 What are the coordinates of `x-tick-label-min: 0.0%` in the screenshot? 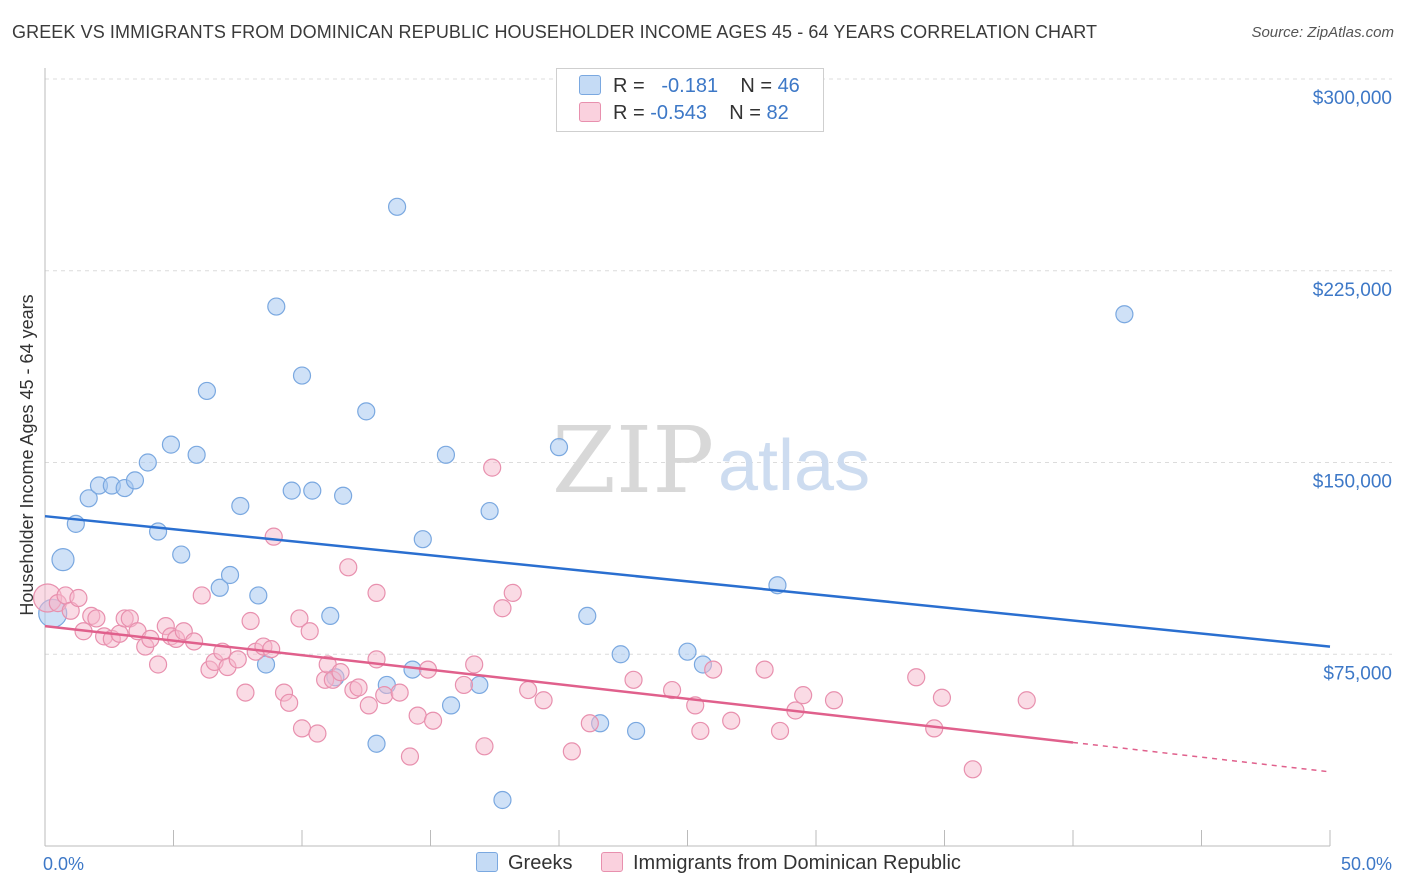 It's located at (63, 864).